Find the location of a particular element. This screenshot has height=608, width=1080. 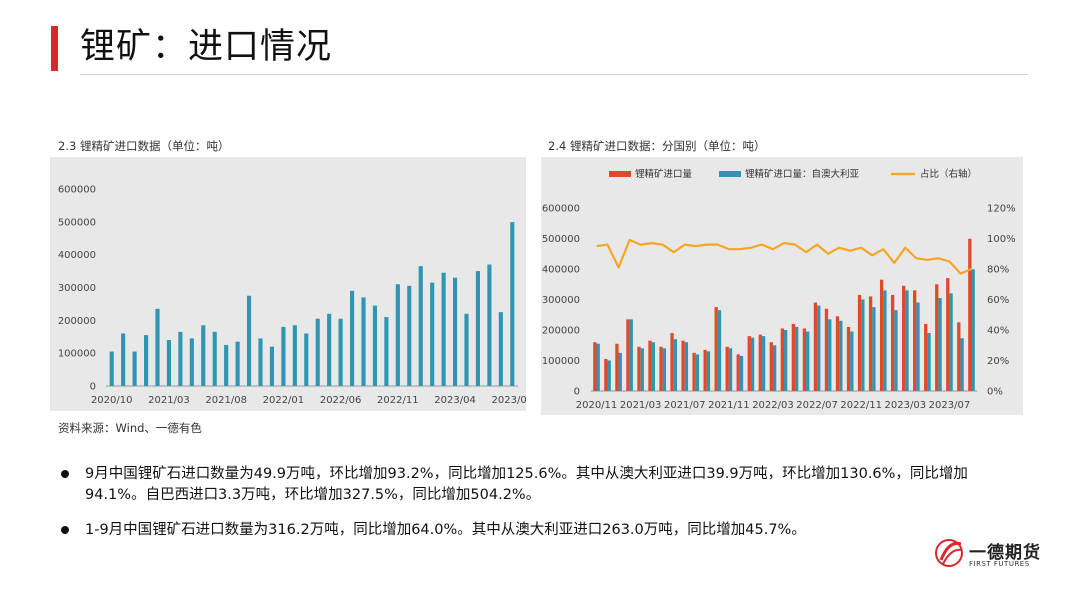

bullet-dot is located at coordinates (65, 530).